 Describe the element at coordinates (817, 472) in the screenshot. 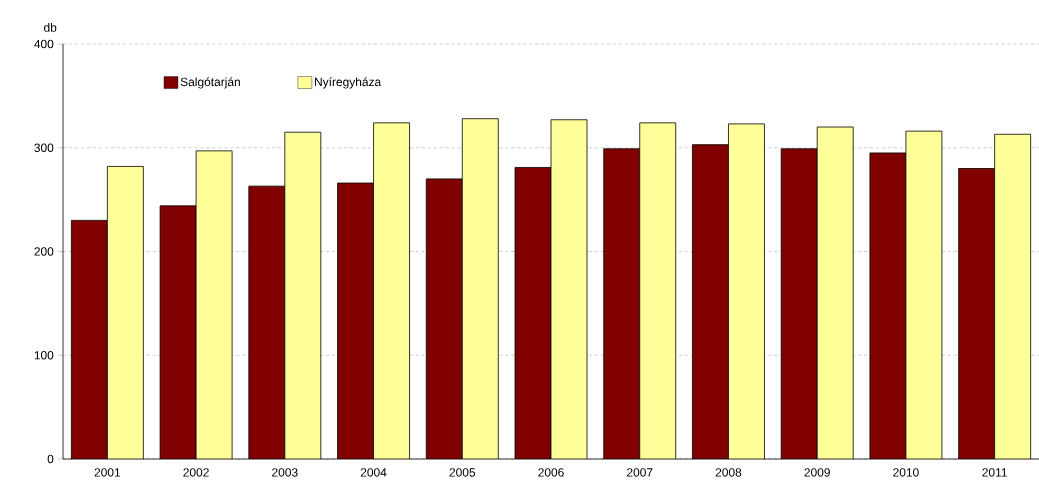

I see `x-tick-label: 2009` at that location.